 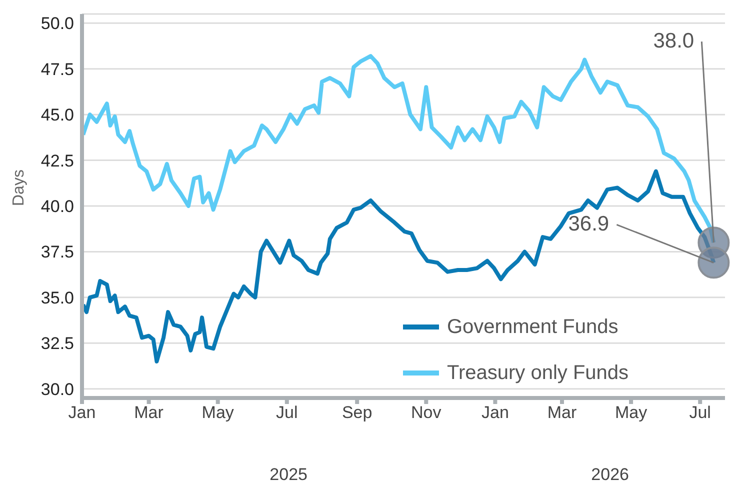 I want to click on y-tick-label: 50.0, so click(x=57, y=24).